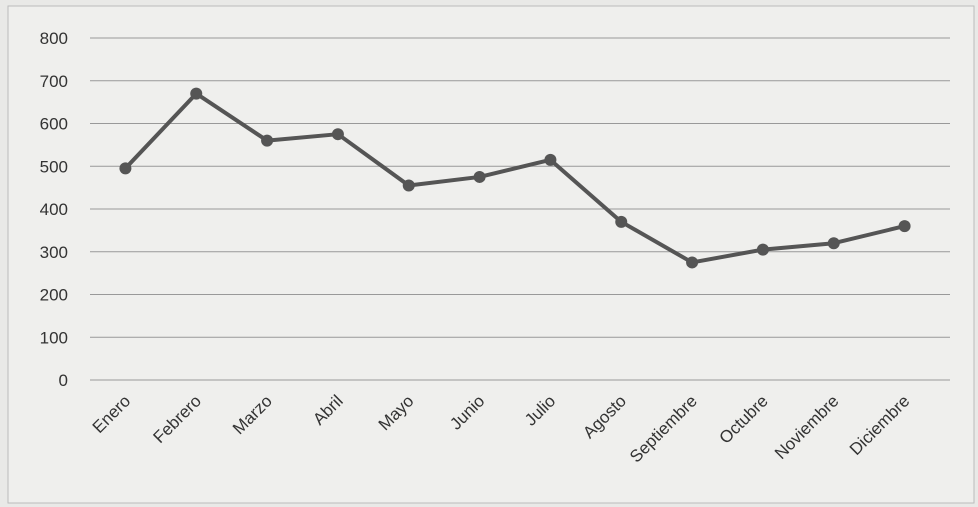 This screenshot has height=507, width=978. Describe the element at coordinates (54, 38) in the screenshot. I see `y-tick-label: 800` at that location.